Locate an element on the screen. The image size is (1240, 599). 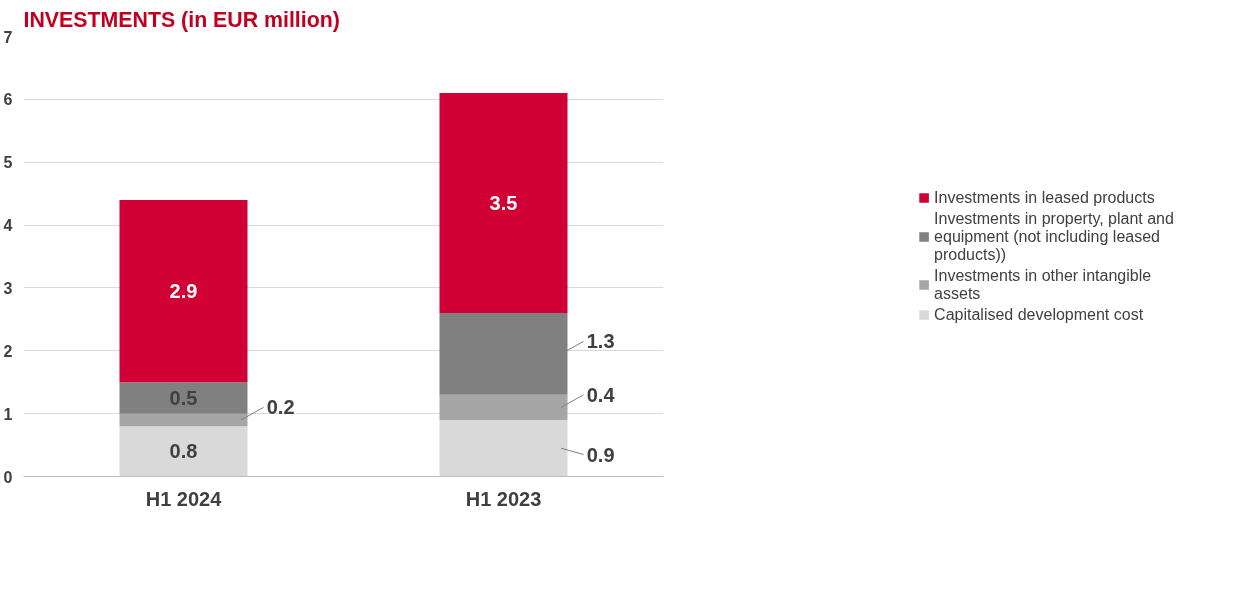
x-tick-label: H1 2024 is located at coordinates (184, 498).